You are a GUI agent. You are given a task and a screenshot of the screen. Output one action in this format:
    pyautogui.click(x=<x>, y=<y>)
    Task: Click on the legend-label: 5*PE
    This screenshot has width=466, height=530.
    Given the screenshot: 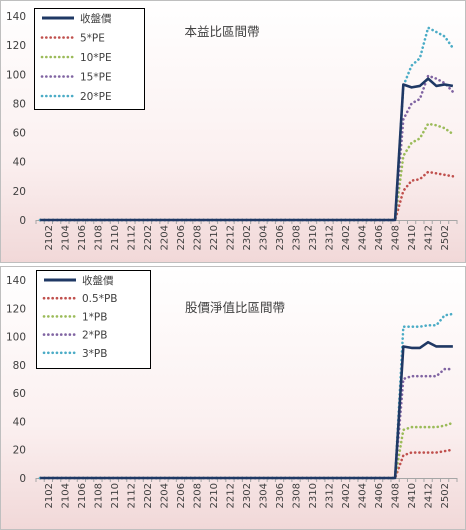 What is the action you would take?
    pyautogui.click(x=92, y=39)
    